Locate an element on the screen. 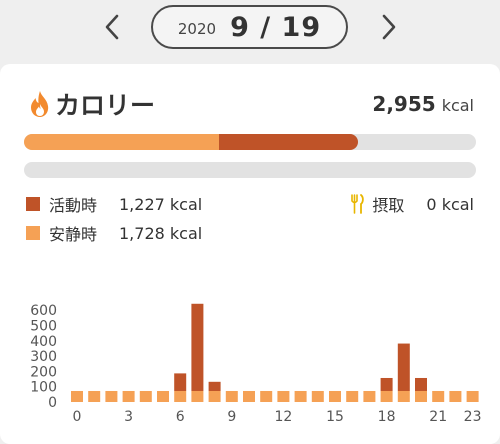 This screenshot has width=500, height=444. calorie-title: カロリー is located at coordinates (105, 105).